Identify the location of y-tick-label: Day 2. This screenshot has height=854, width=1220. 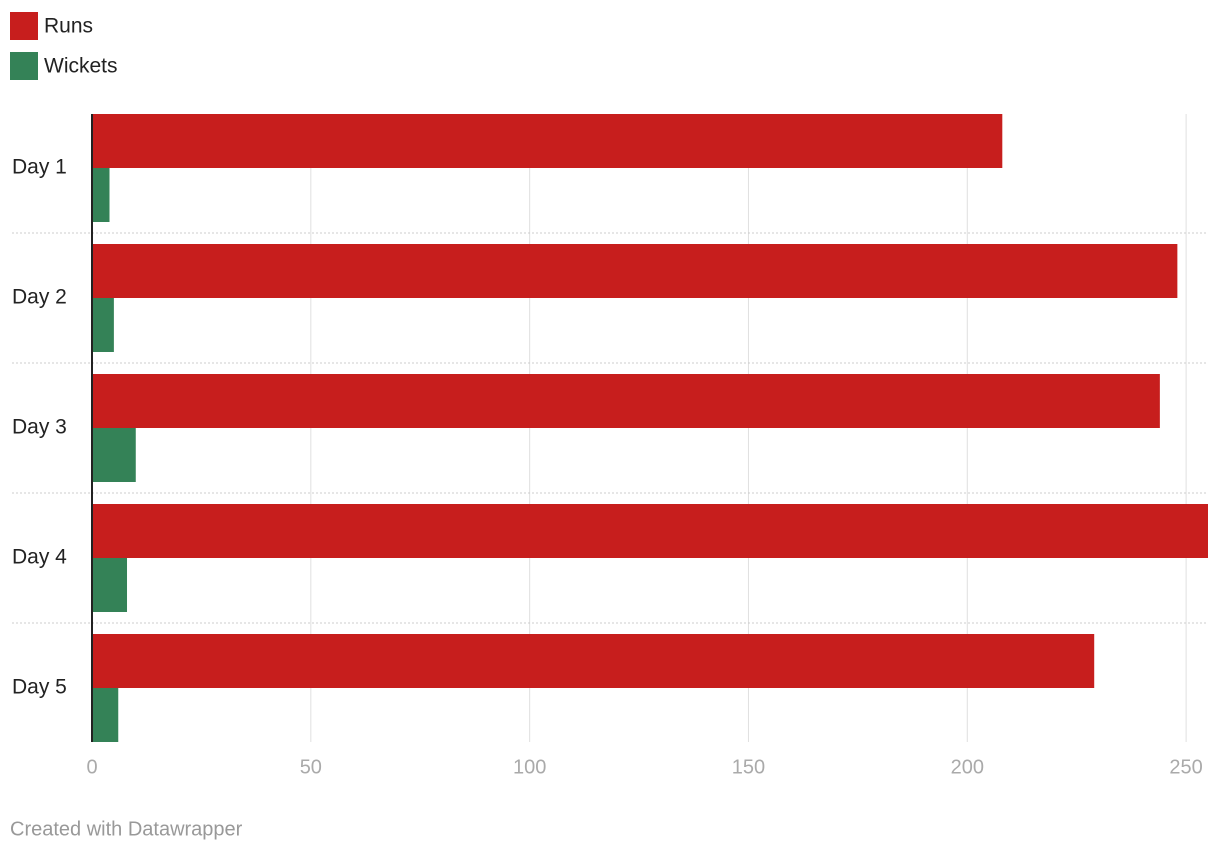
(39, 297).